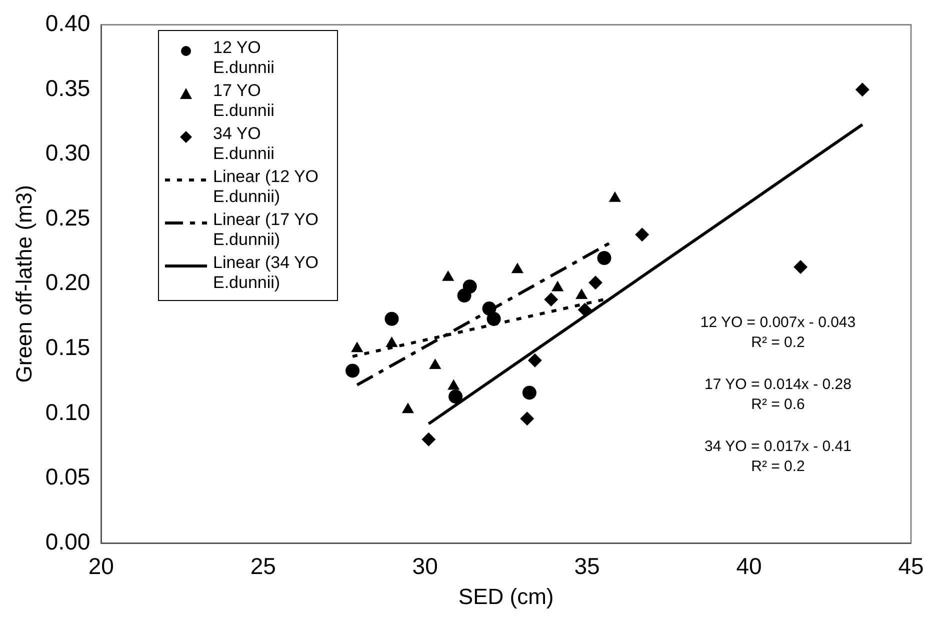  I want to click on x-tick-label: 40, so click(749, 566).